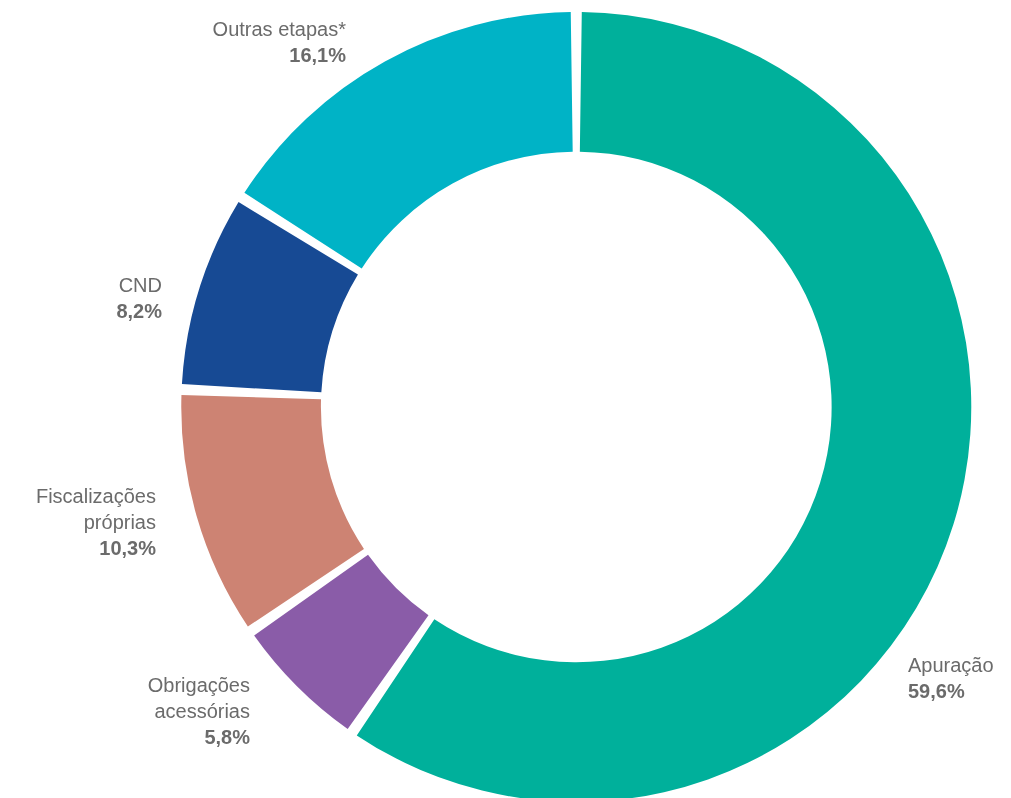 Image resolution: width=1011 pixels, height=798 pixels. What do you see at coordinates (95, 509) in the screenshot?
I see `slice-label: Fiscalizações próprias` at bounding box center [95, 509].